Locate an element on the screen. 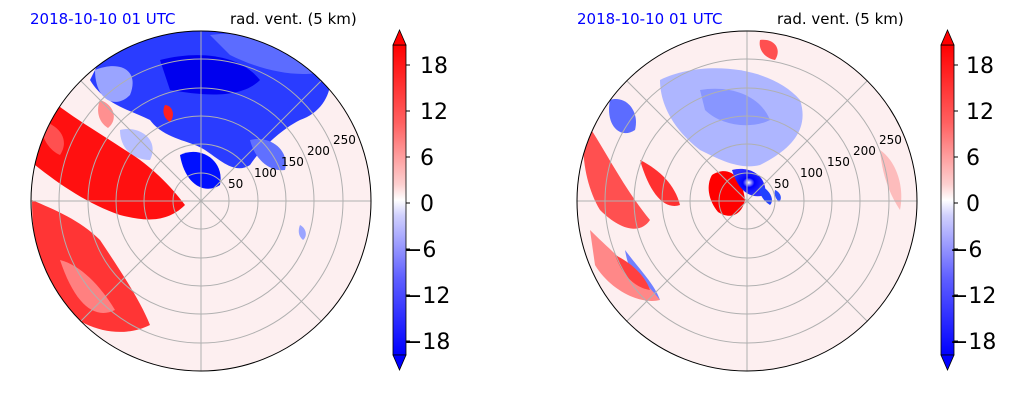 The height and width of the screenshot is (401, 1028). panel-1-date: 2018-10-10 01 UTC is located at coordinates (103, 19).